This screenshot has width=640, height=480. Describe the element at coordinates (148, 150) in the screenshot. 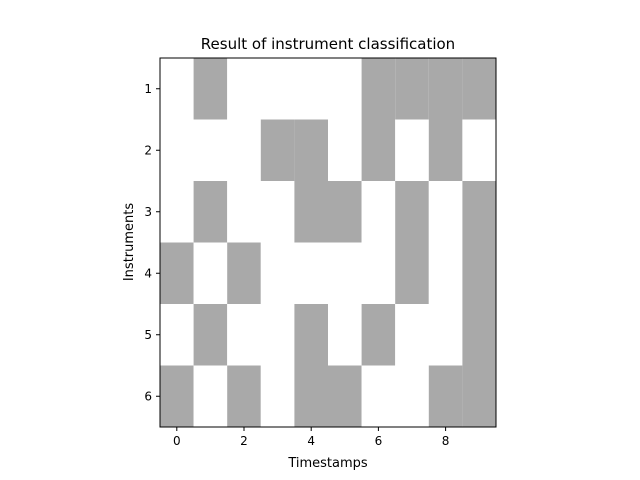

I see `y-tick-label: 2` at that location.